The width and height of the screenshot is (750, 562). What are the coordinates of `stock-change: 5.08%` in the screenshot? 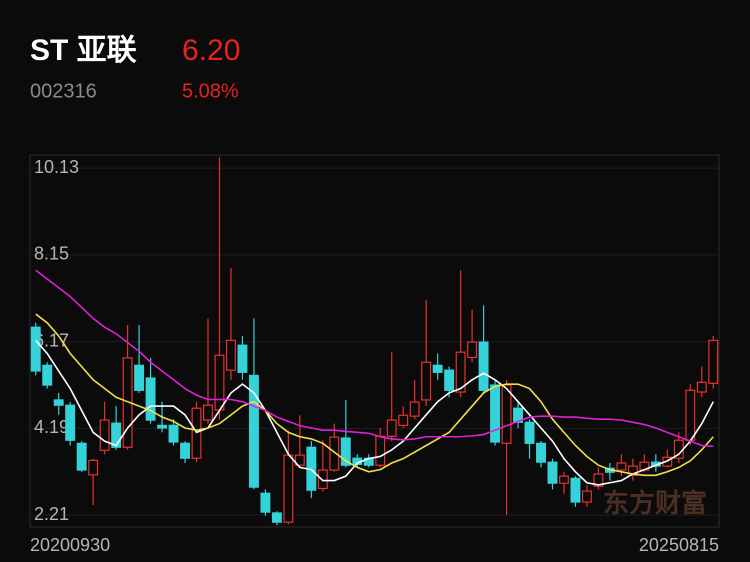 It's located at (210, 91).